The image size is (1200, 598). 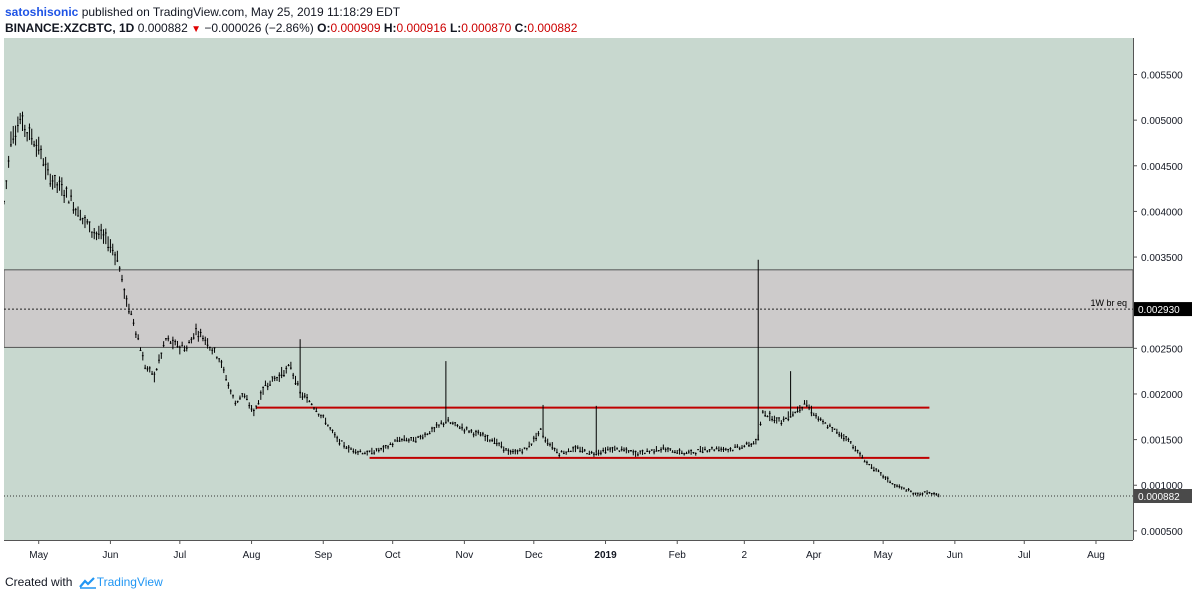 I want to click on y-tick-label: 0.000500, so click(x=1162, y=532).